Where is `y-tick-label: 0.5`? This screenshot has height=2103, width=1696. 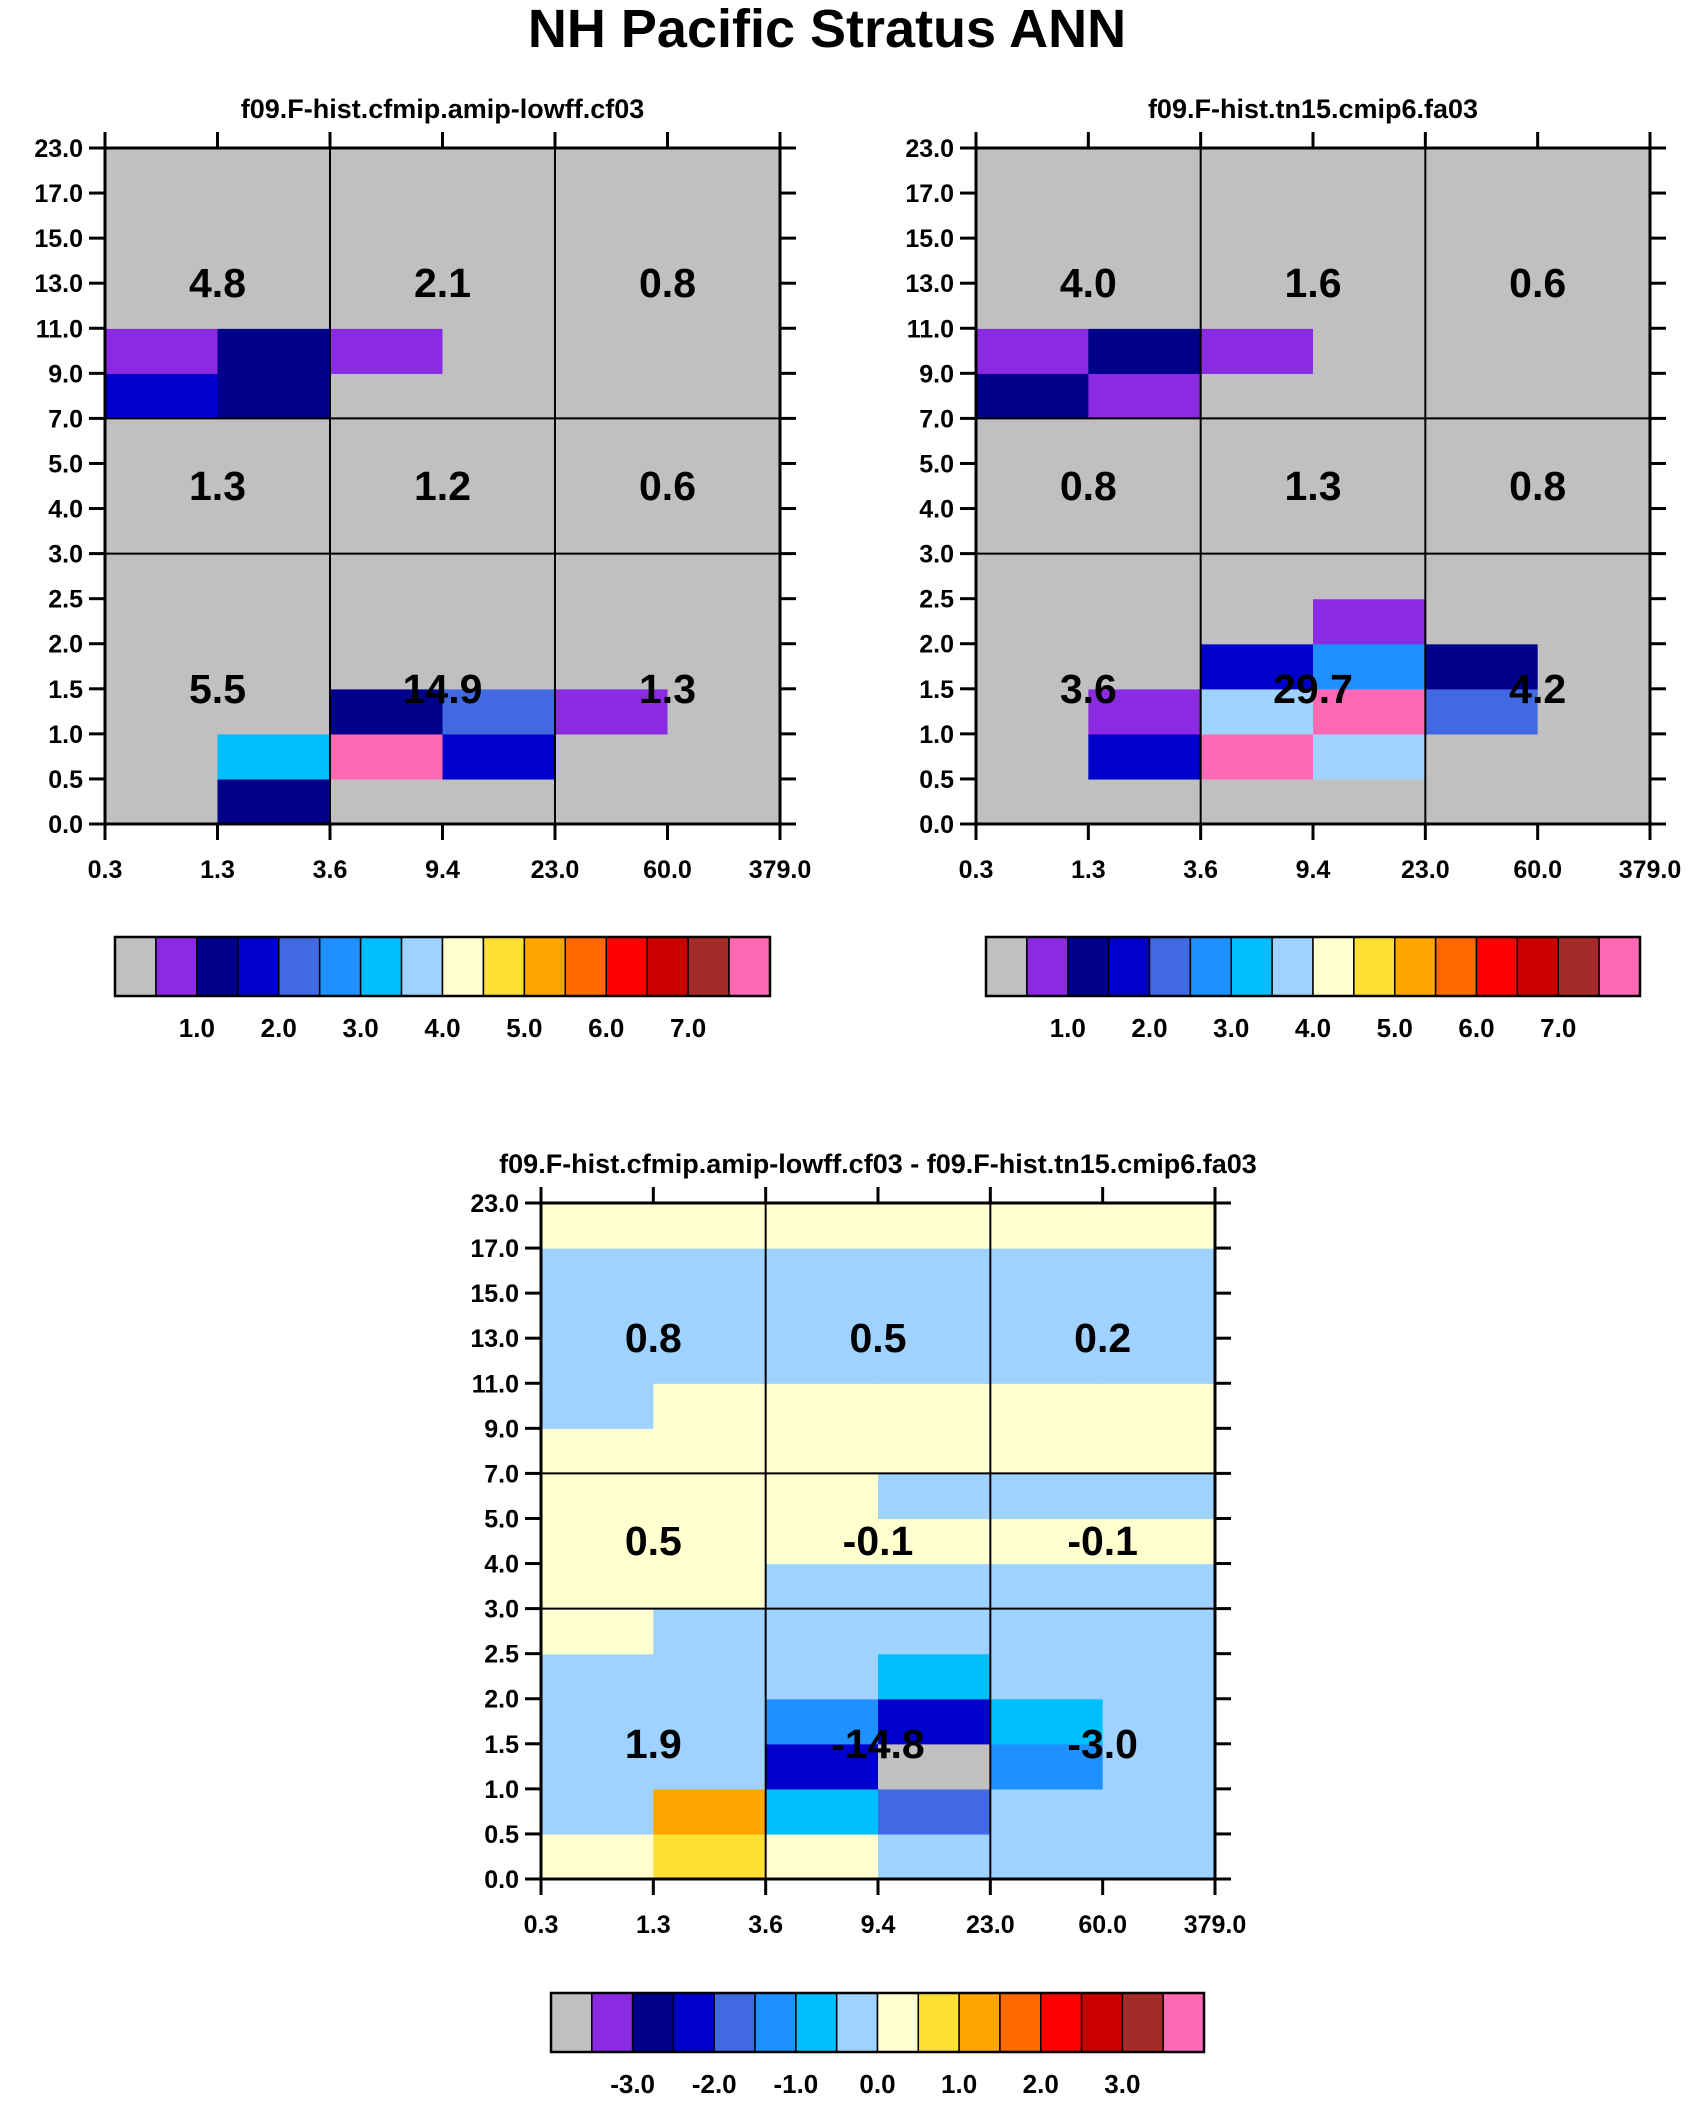 y-tick-label: 0.5 is located at coordinates (936, 780).